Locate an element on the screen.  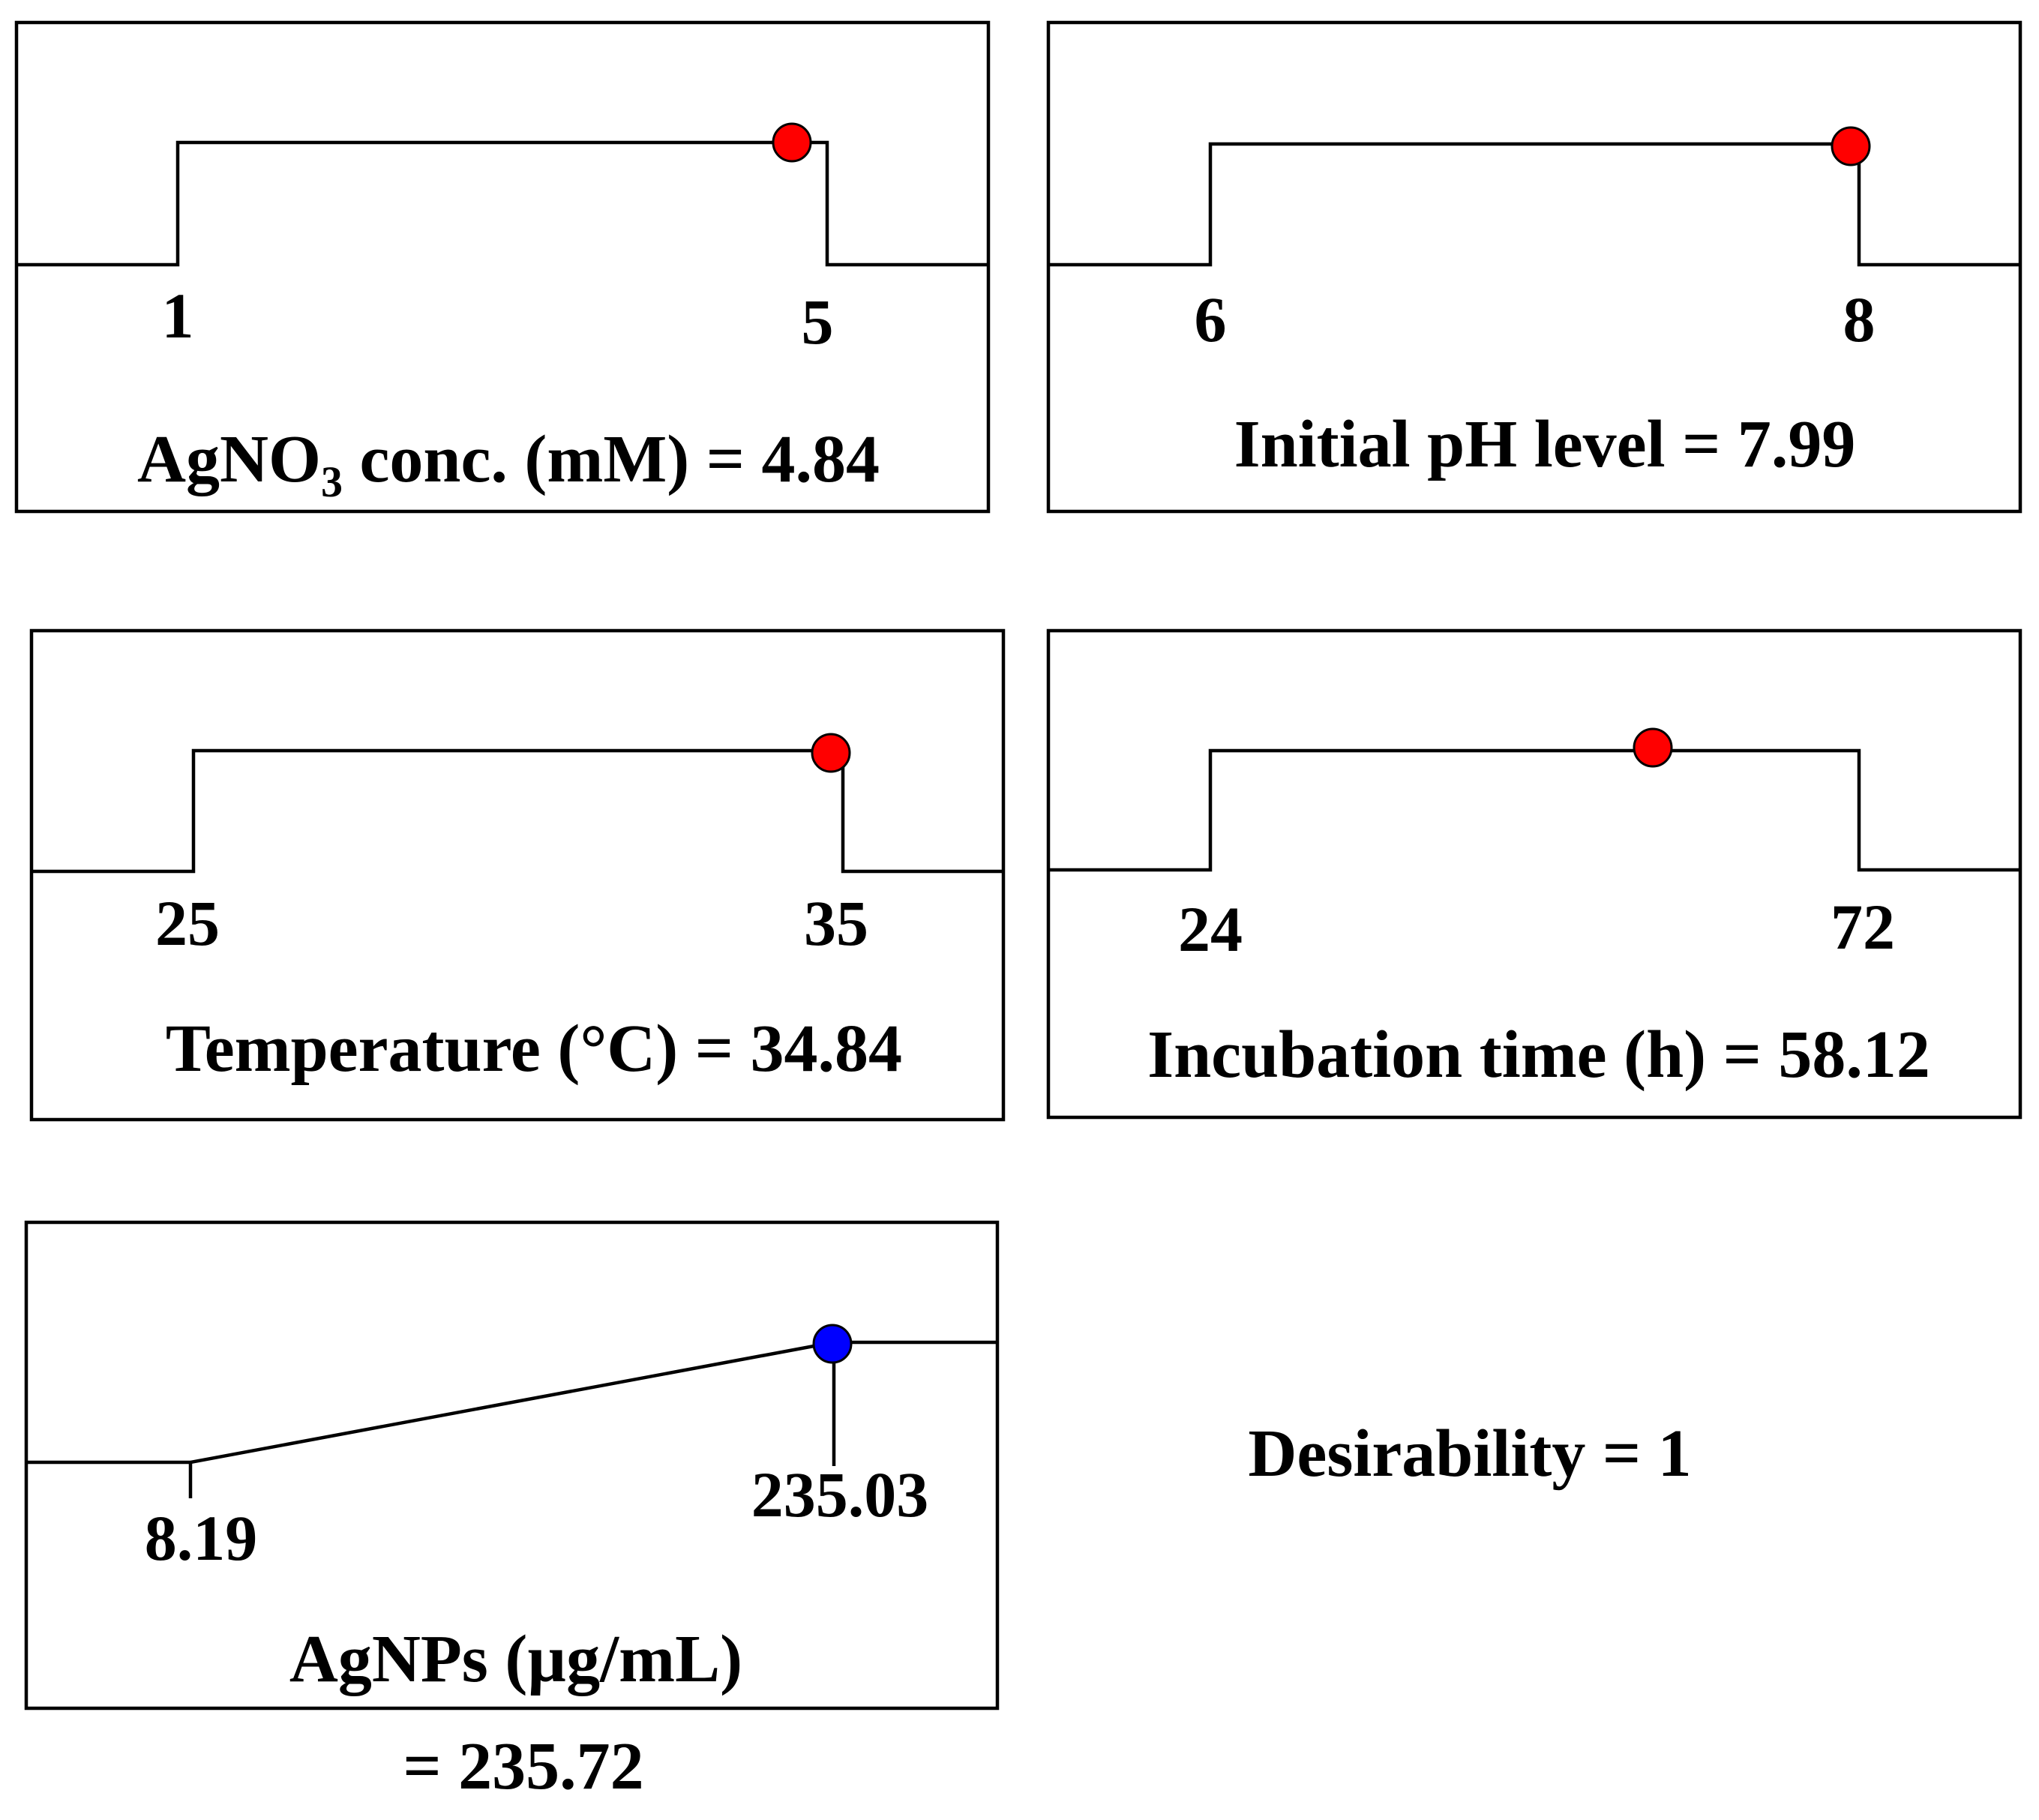
panel-temperature-high-tick: 35 is located at coordinates (836, 923).